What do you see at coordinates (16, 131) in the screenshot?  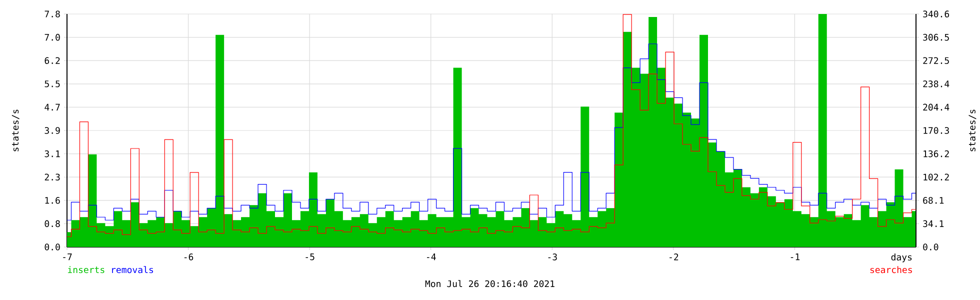 I see `y-axis-title: states/s` at bounding box center [16, 131].